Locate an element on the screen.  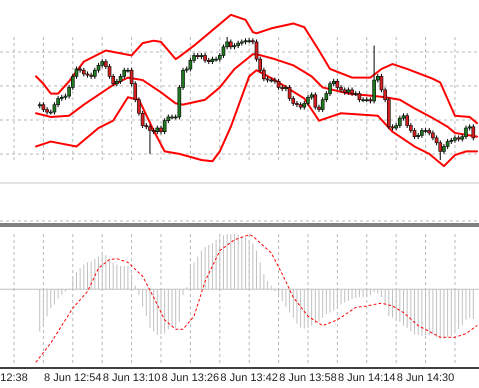
x-tick-label: 8 Jun 14:14 is located at coordinates (367, 378).